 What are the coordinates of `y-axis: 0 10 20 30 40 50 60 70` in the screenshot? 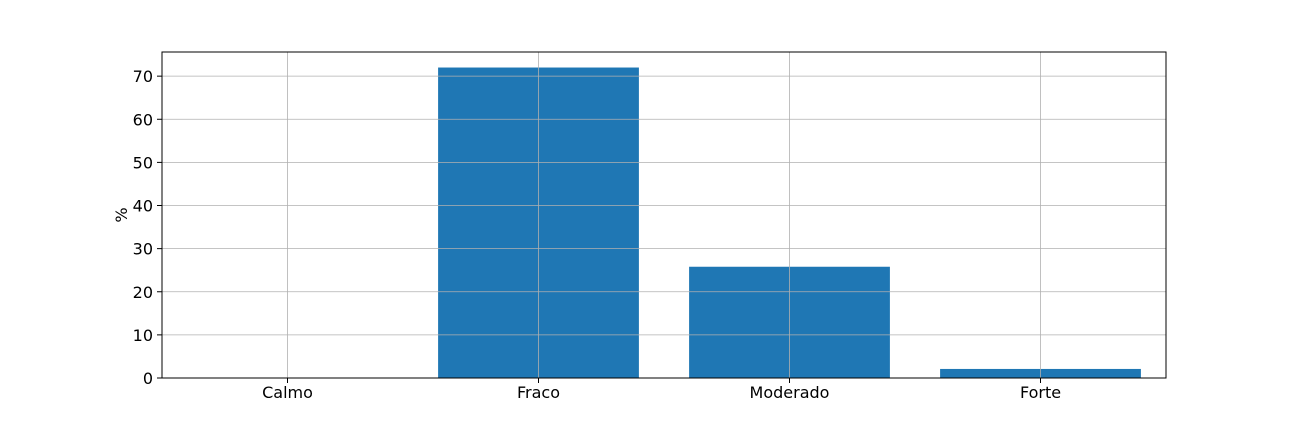 It's located at (147, 227).